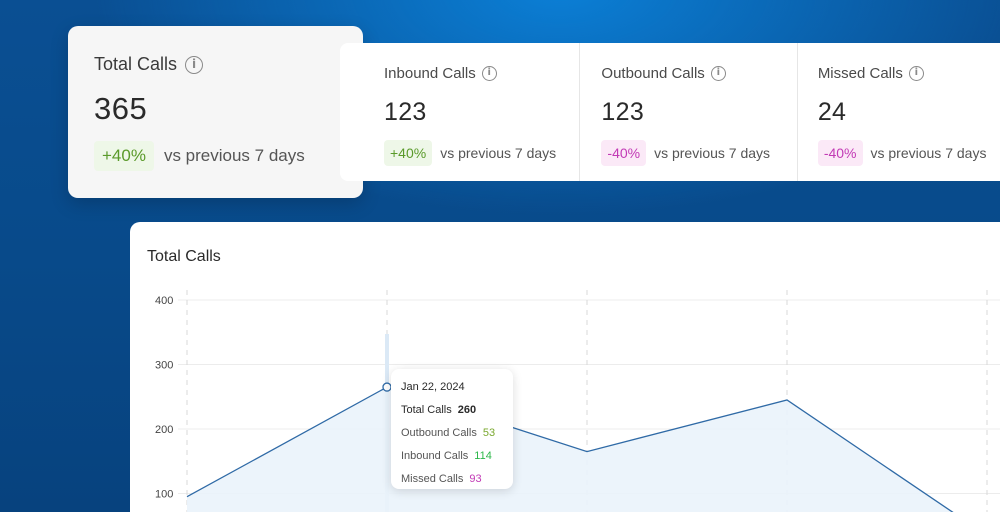  Describe the element at coordinates (489, 433) in the screenshot. I see `tooltip-outbound-value: 53` at that location.